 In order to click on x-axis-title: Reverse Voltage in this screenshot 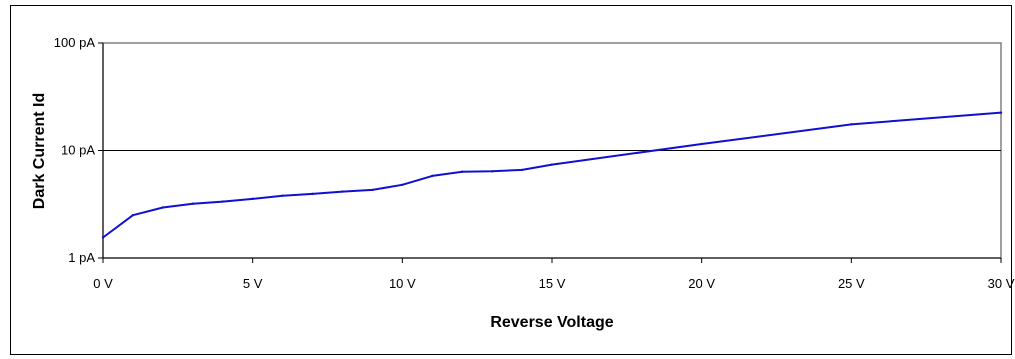, I will do `click(551, 322)`.